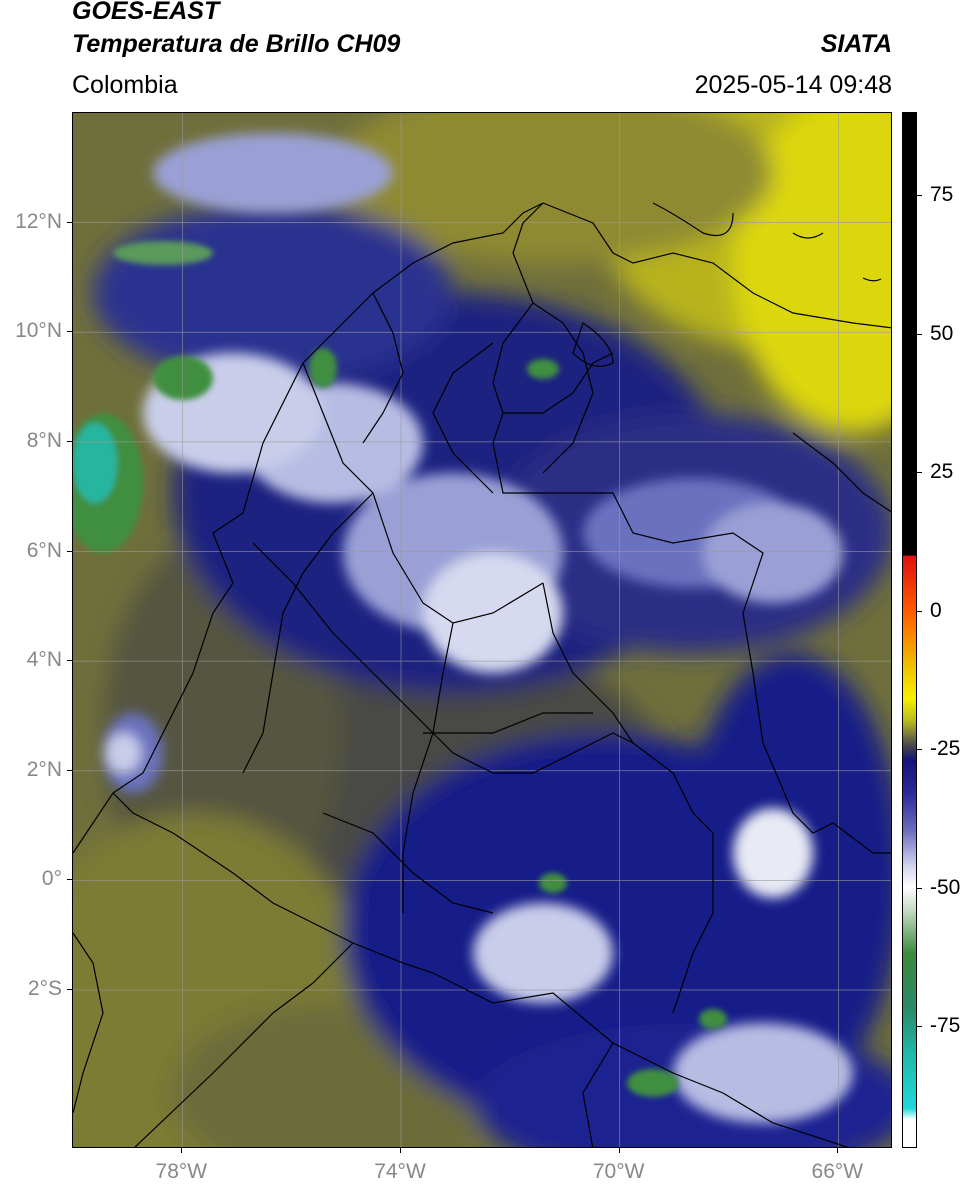  What do you see at coordinates (44, 550) in the screenshot?
I see `lat-label: 6°N` at bounding box center [44, 550].